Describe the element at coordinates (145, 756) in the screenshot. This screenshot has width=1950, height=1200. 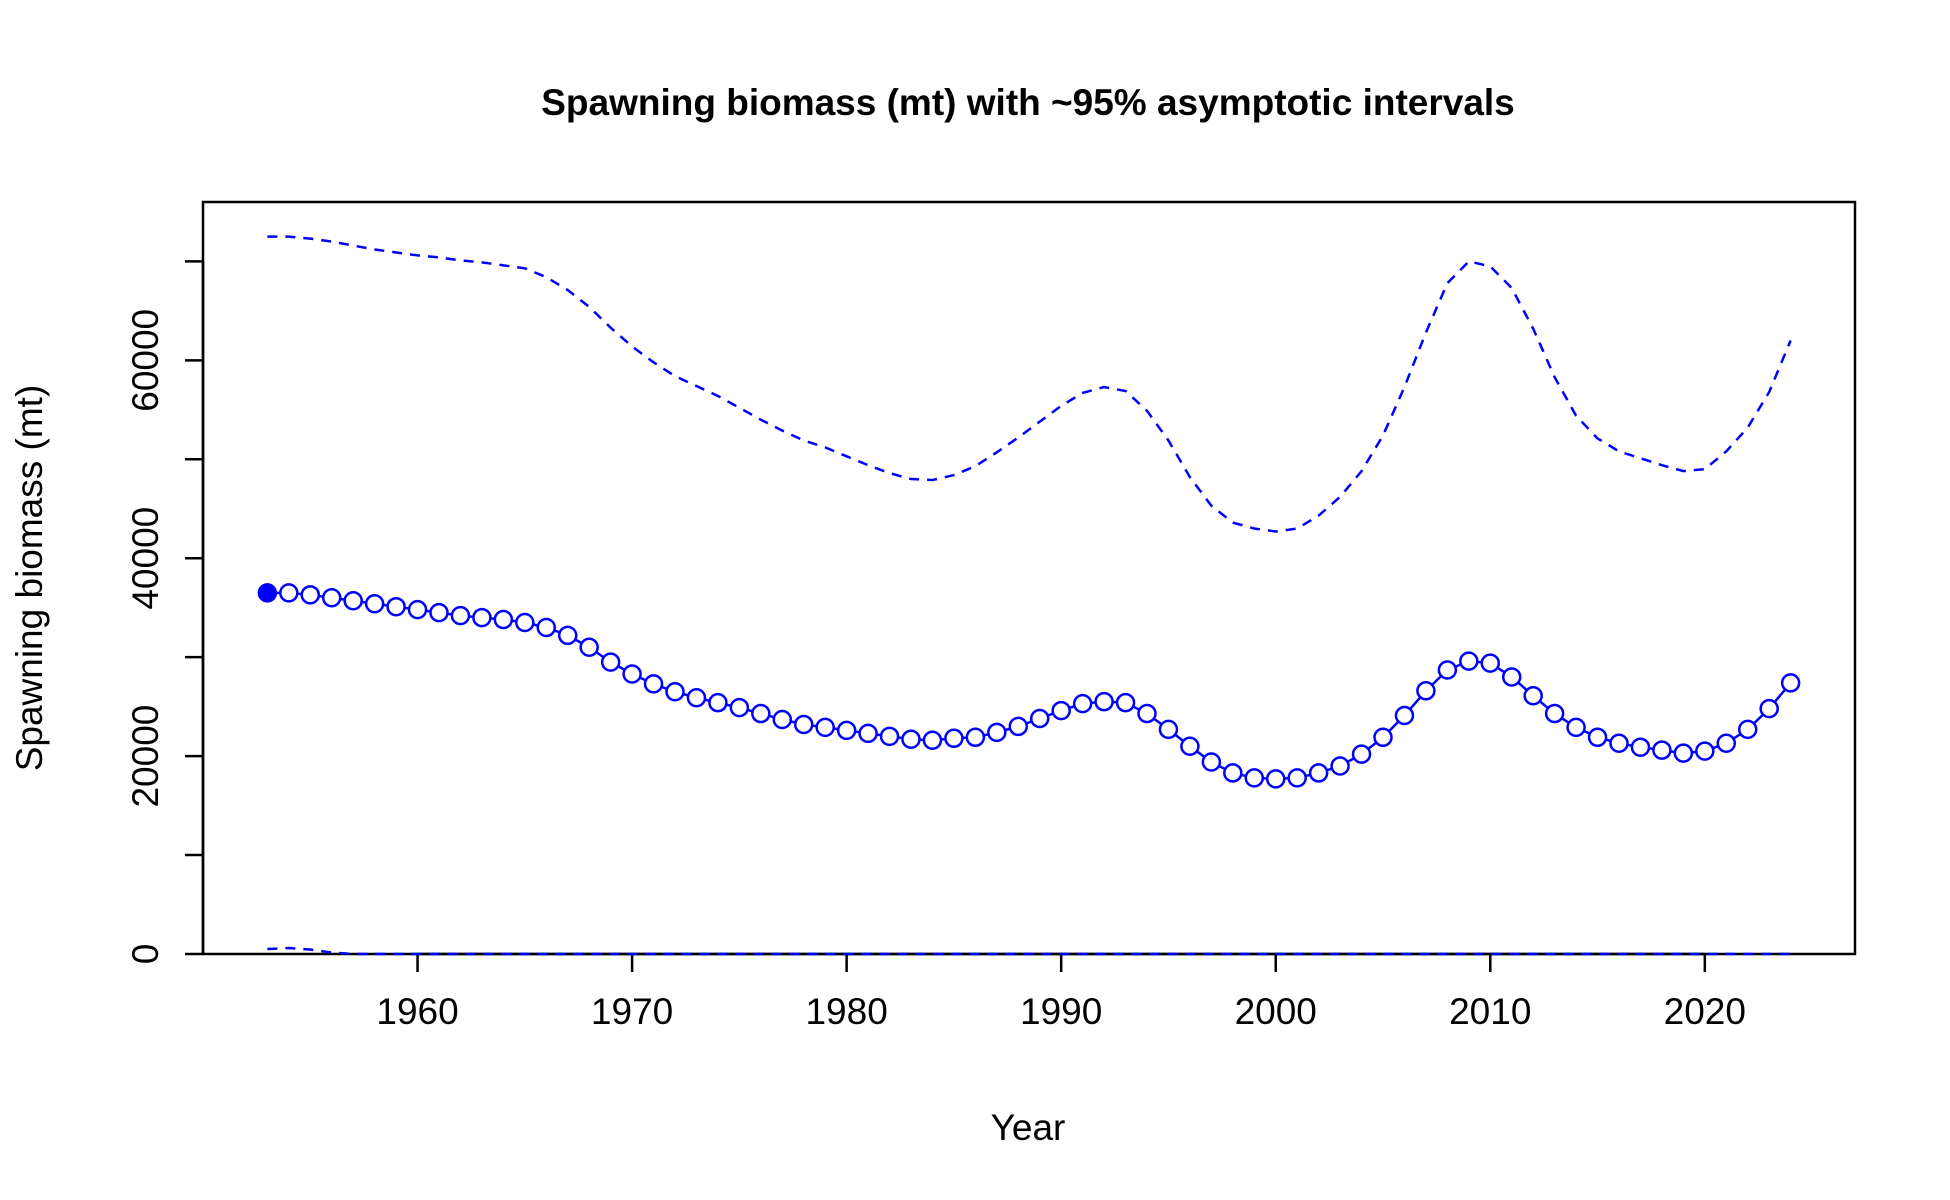
I see `y-tick-label: 20000` at that location.